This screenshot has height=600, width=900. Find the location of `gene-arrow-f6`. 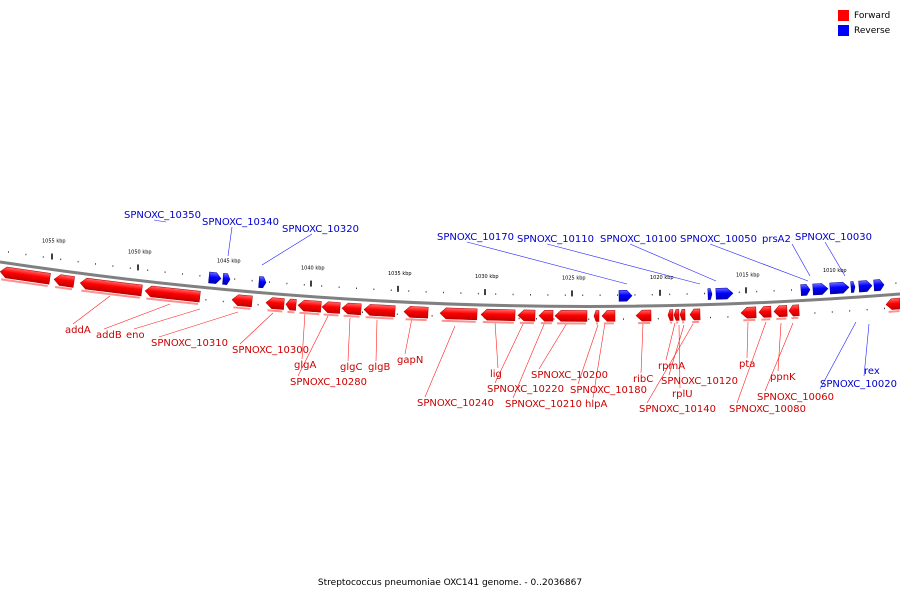

gene-arrow-f6 is located at coordinates (291, 304).